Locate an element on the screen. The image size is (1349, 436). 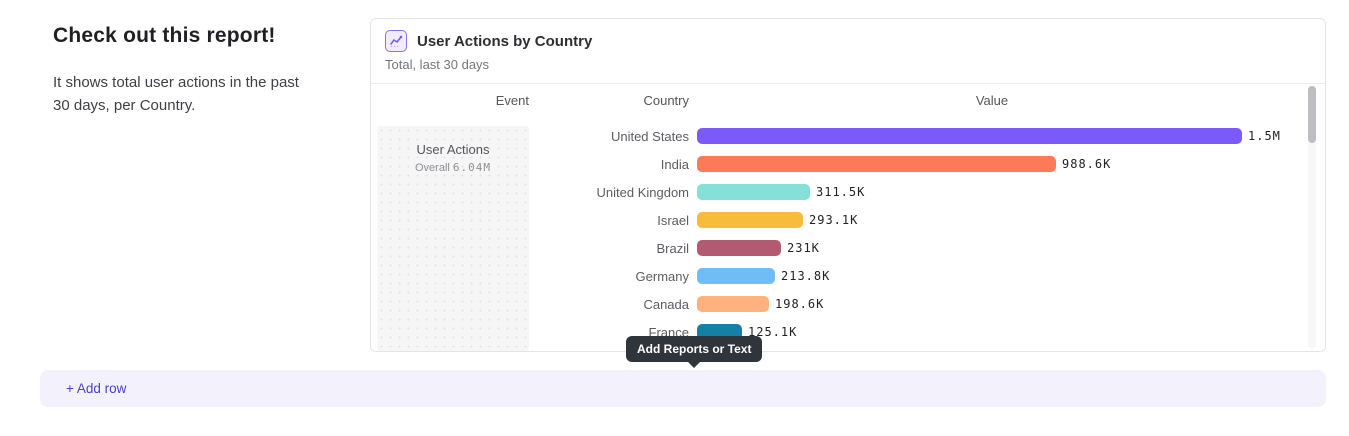
value-label: 125.1K is located at coordinates (773, 332).